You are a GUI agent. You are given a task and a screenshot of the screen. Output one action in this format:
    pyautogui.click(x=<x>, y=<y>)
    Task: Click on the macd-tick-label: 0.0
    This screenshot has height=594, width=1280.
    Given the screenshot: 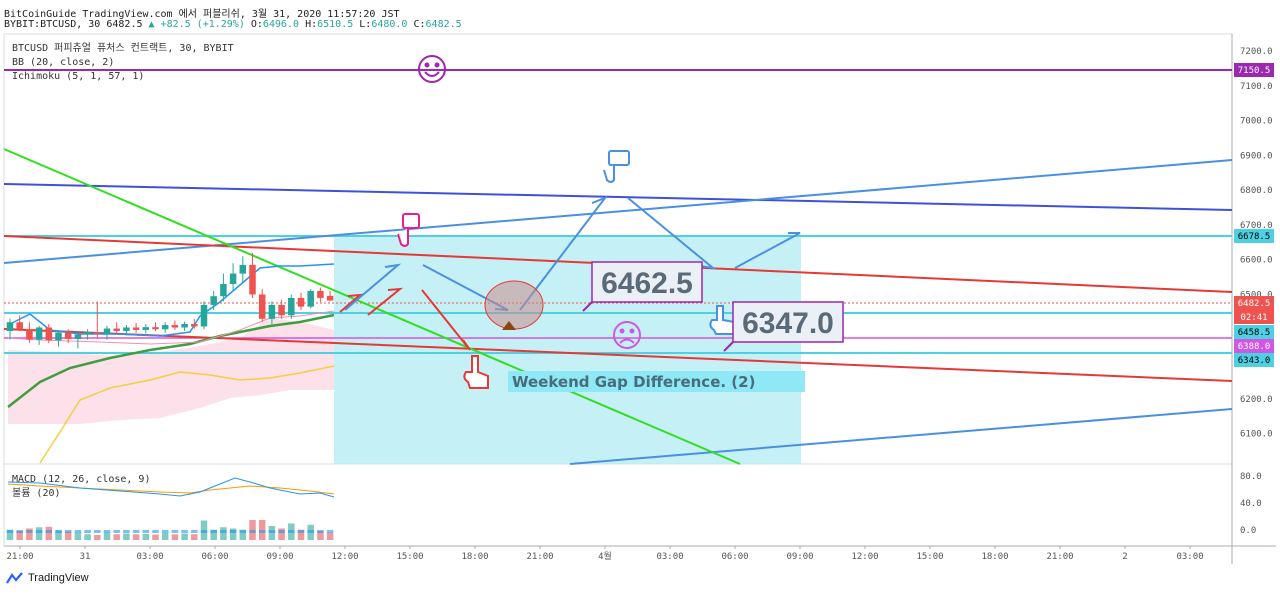 What is the action you would take?
    pyautogui.click(x=1248, y=531)
    